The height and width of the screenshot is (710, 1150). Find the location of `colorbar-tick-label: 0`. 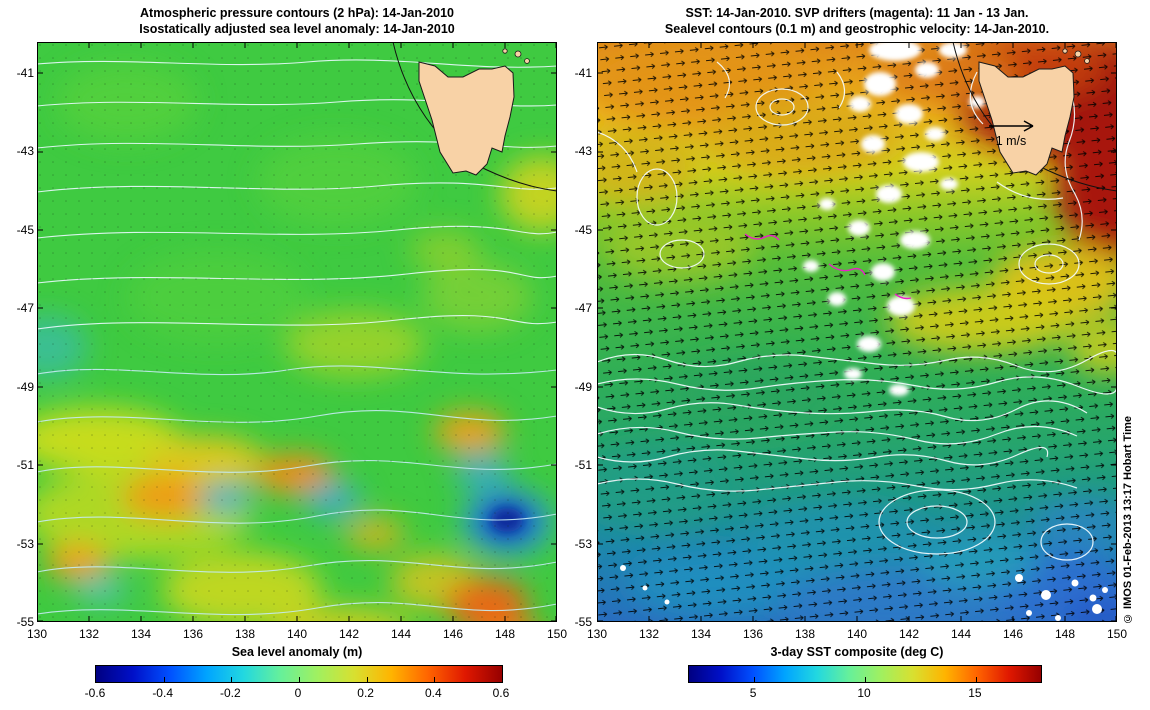

colorbar-tick-label: 0 is located at coordinates (298, 693).